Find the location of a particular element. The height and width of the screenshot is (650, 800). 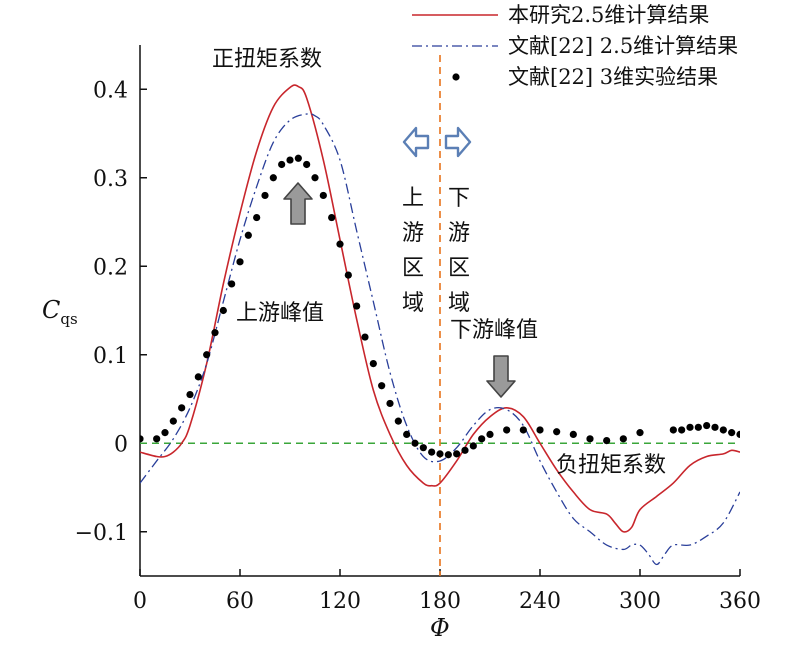

y-tick-label: 0.2 is located at coordinates (110, 267).